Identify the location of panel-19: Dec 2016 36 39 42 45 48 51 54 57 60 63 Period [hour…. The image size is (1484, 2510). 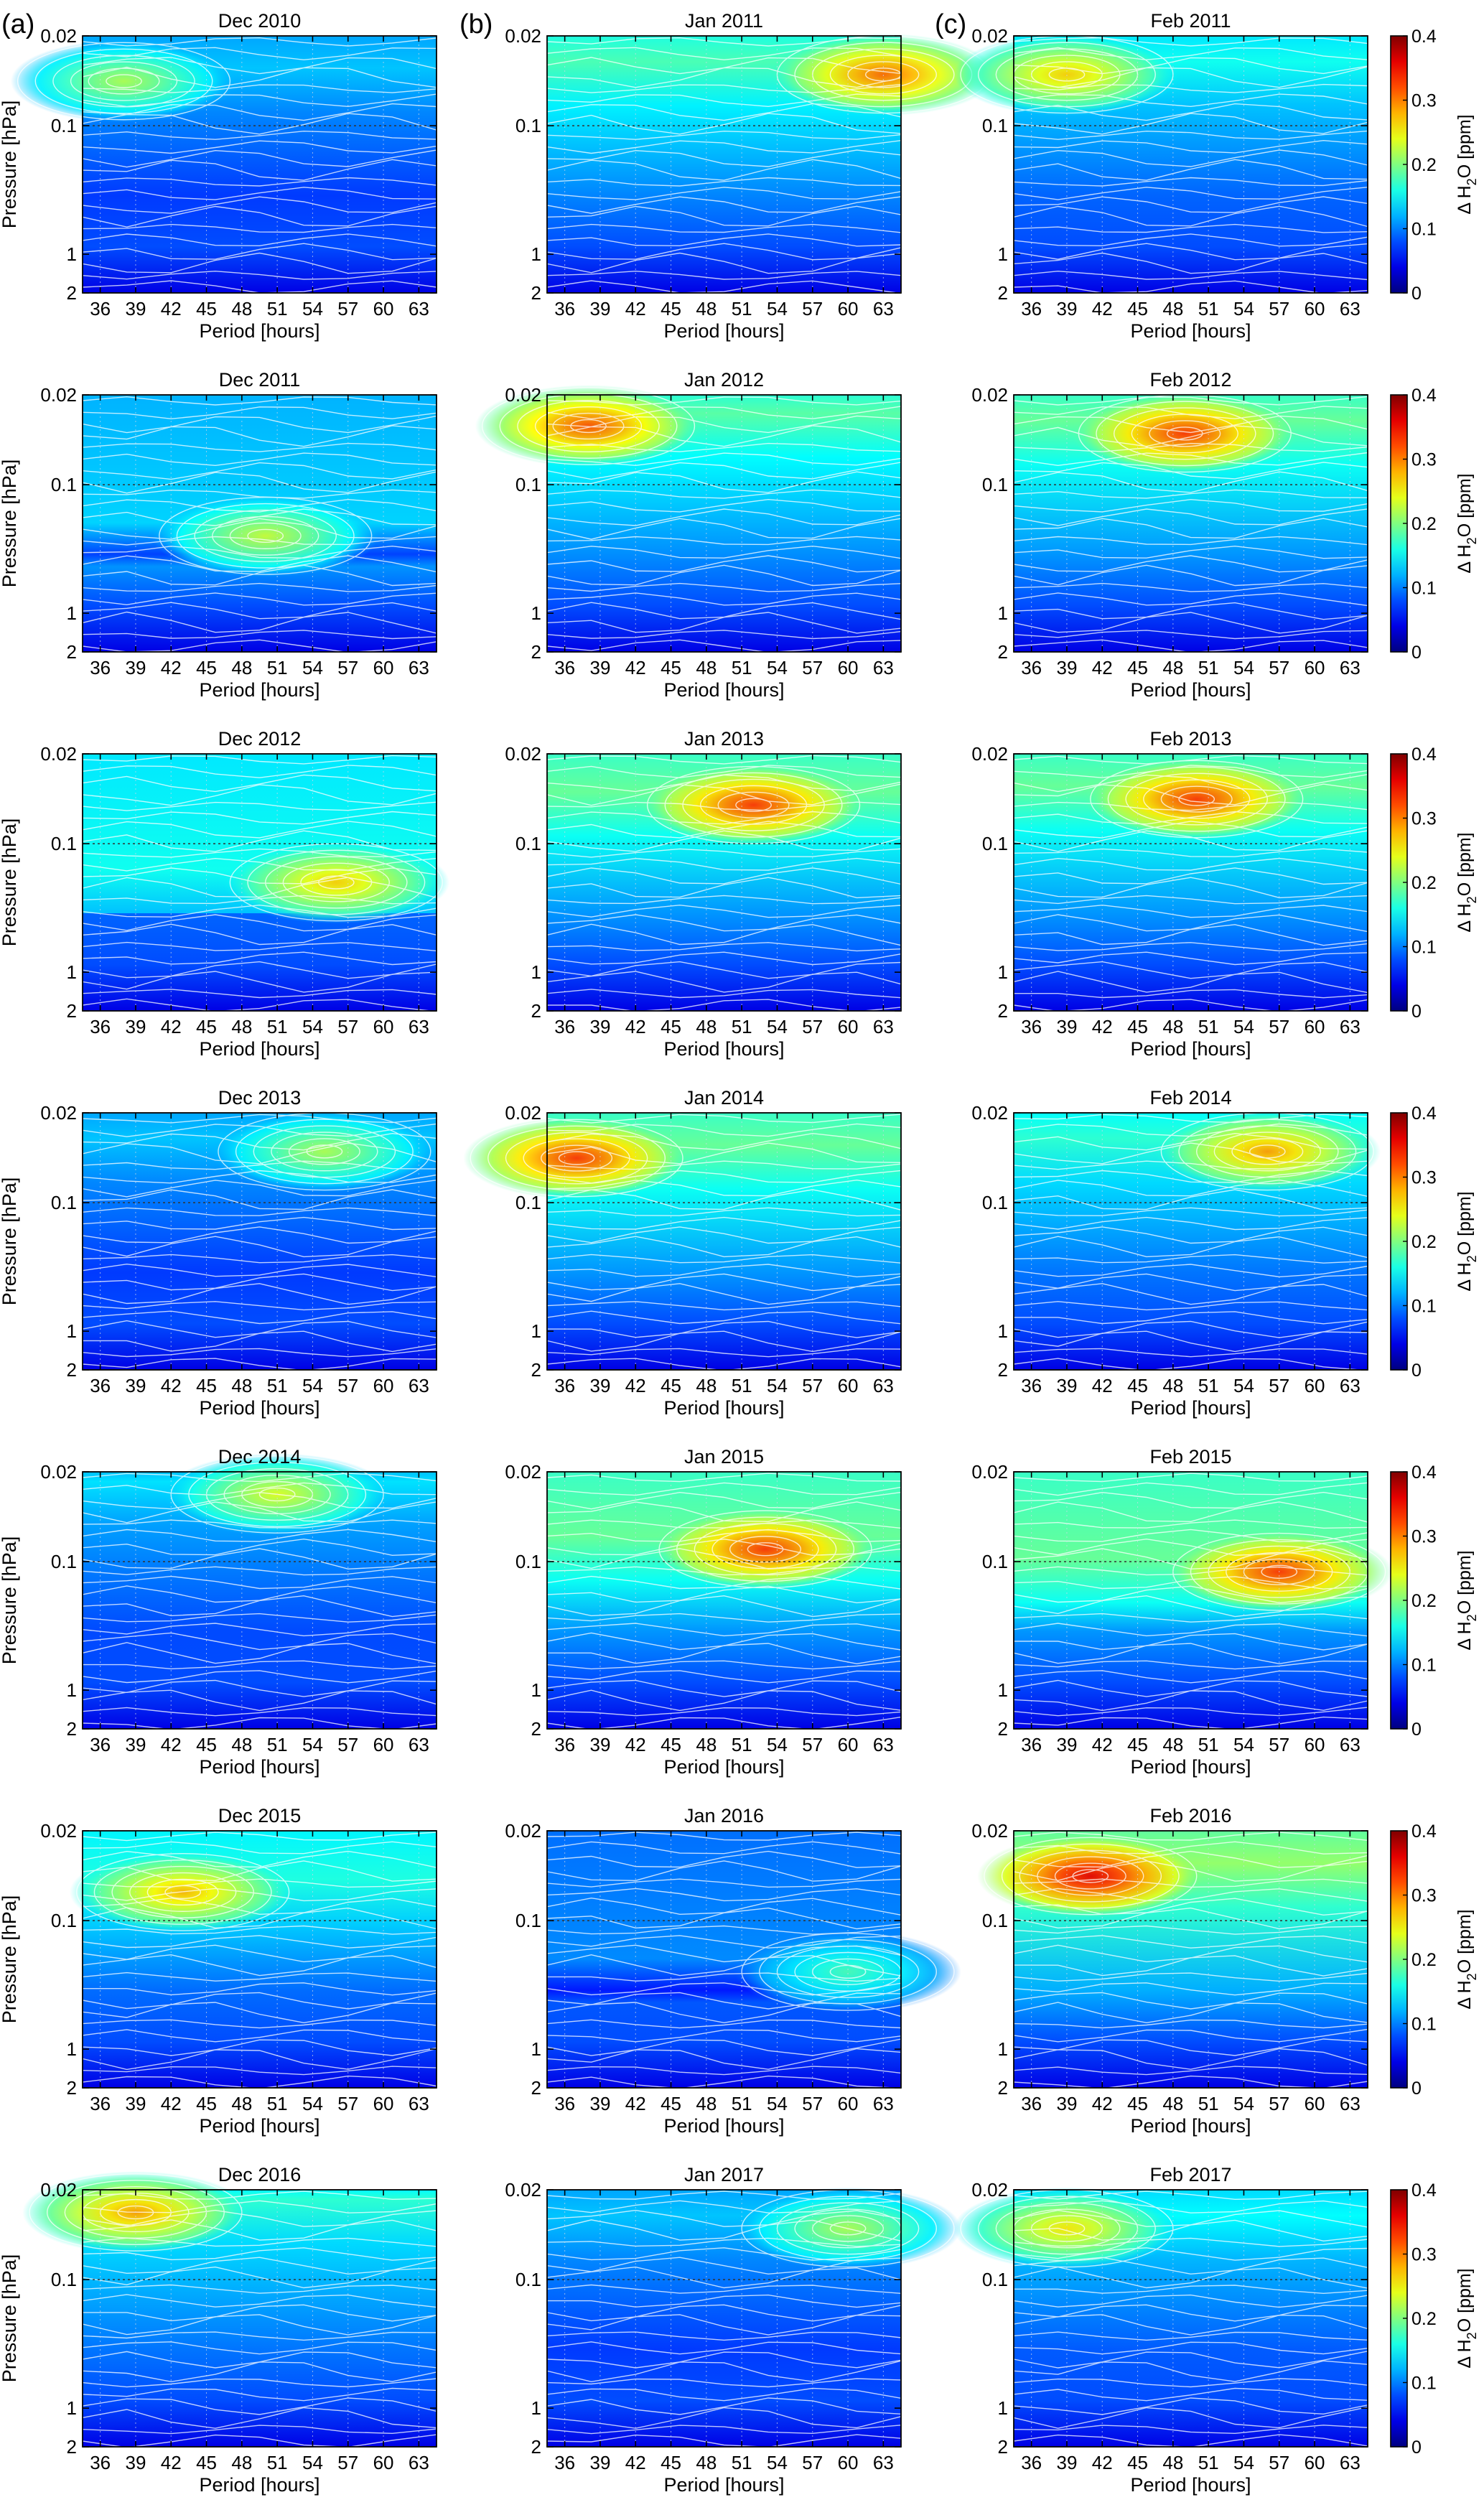
(218, 2330).